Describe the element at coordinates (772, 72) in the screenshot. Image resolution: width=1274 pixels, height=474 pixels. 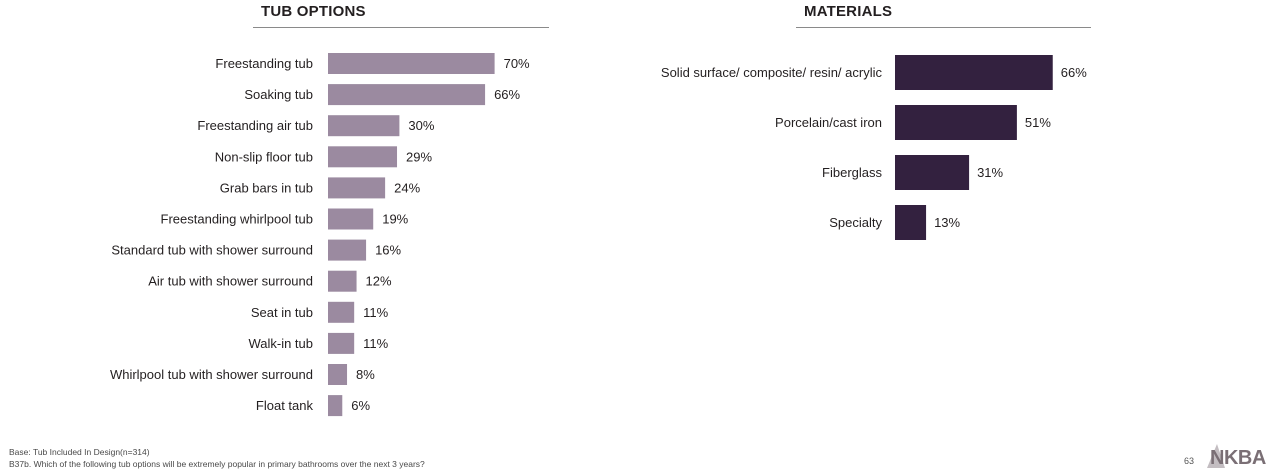
I see `material-category-label: Solid surface/ composite/ resin/ acrylic` at that location.